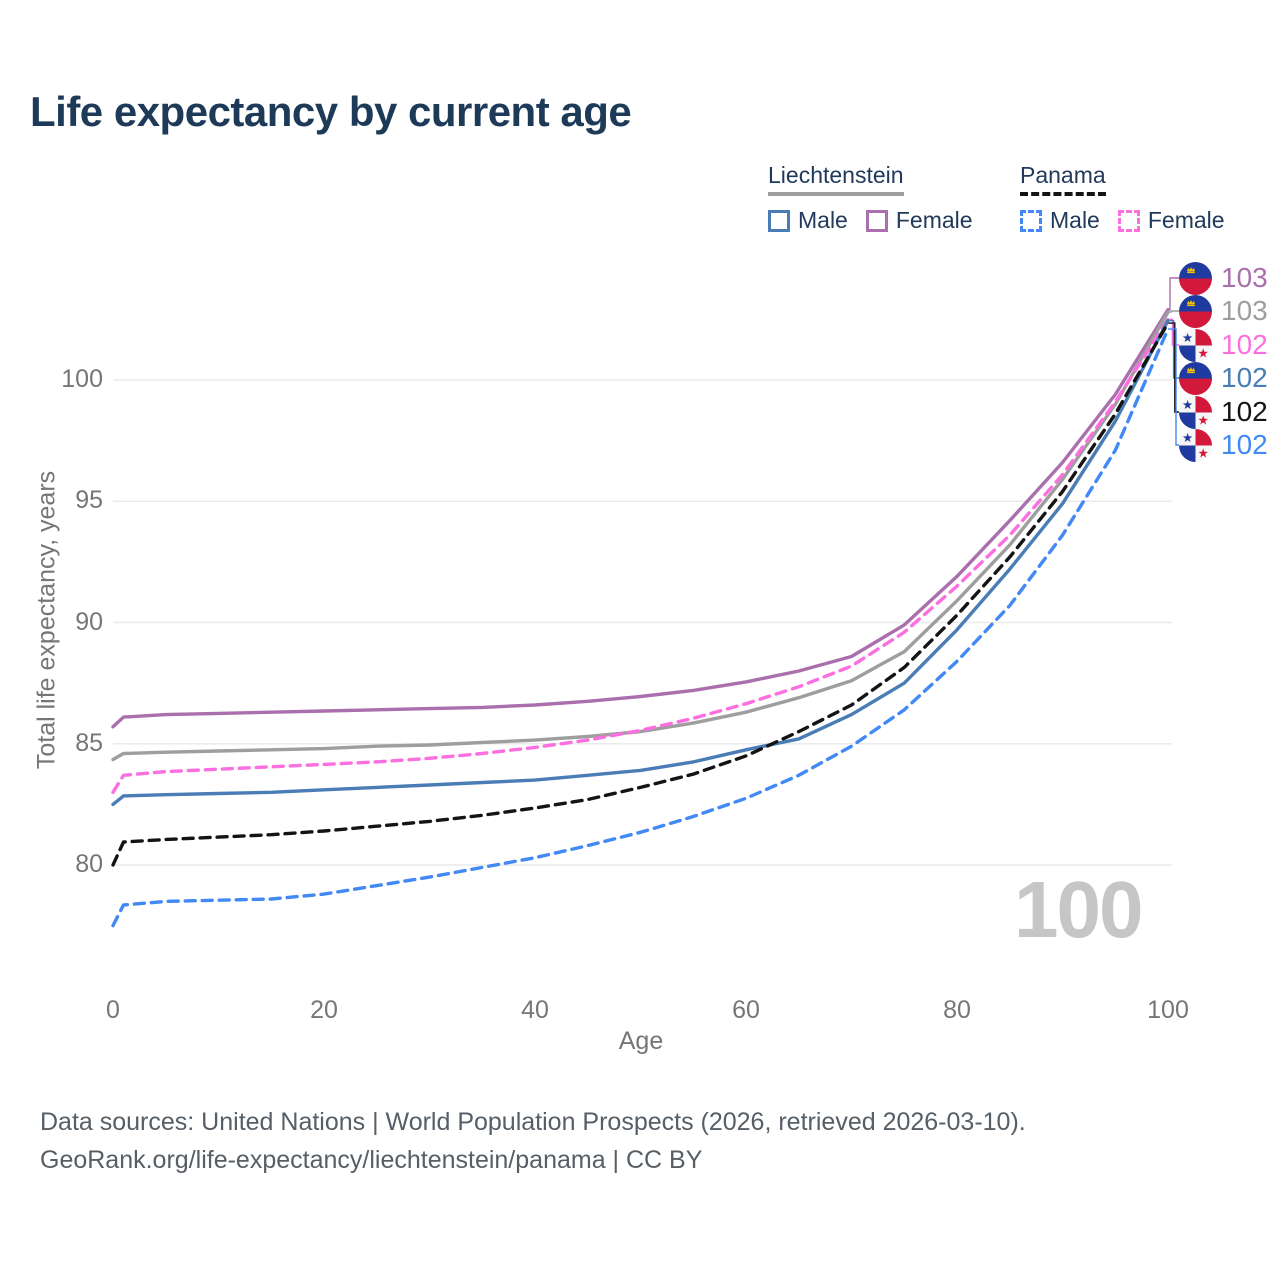 This screenshot has height=1280, width=1280. Describe the element at coordinates (1031, 220) in the screenshot. I see `panama-male-swatch-icon` at that location.